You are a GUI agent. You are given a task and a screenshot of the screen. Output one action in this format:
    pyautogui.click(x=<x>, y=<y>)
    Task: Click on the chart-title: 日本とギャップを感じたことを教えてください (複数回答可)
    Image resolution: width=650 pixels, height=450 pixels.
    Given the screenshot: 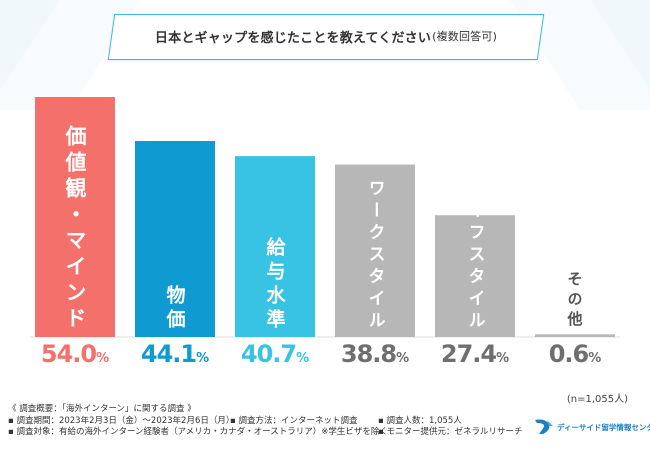 What is the action you would take?
    pyautogui.click(x=326, y=36)
    